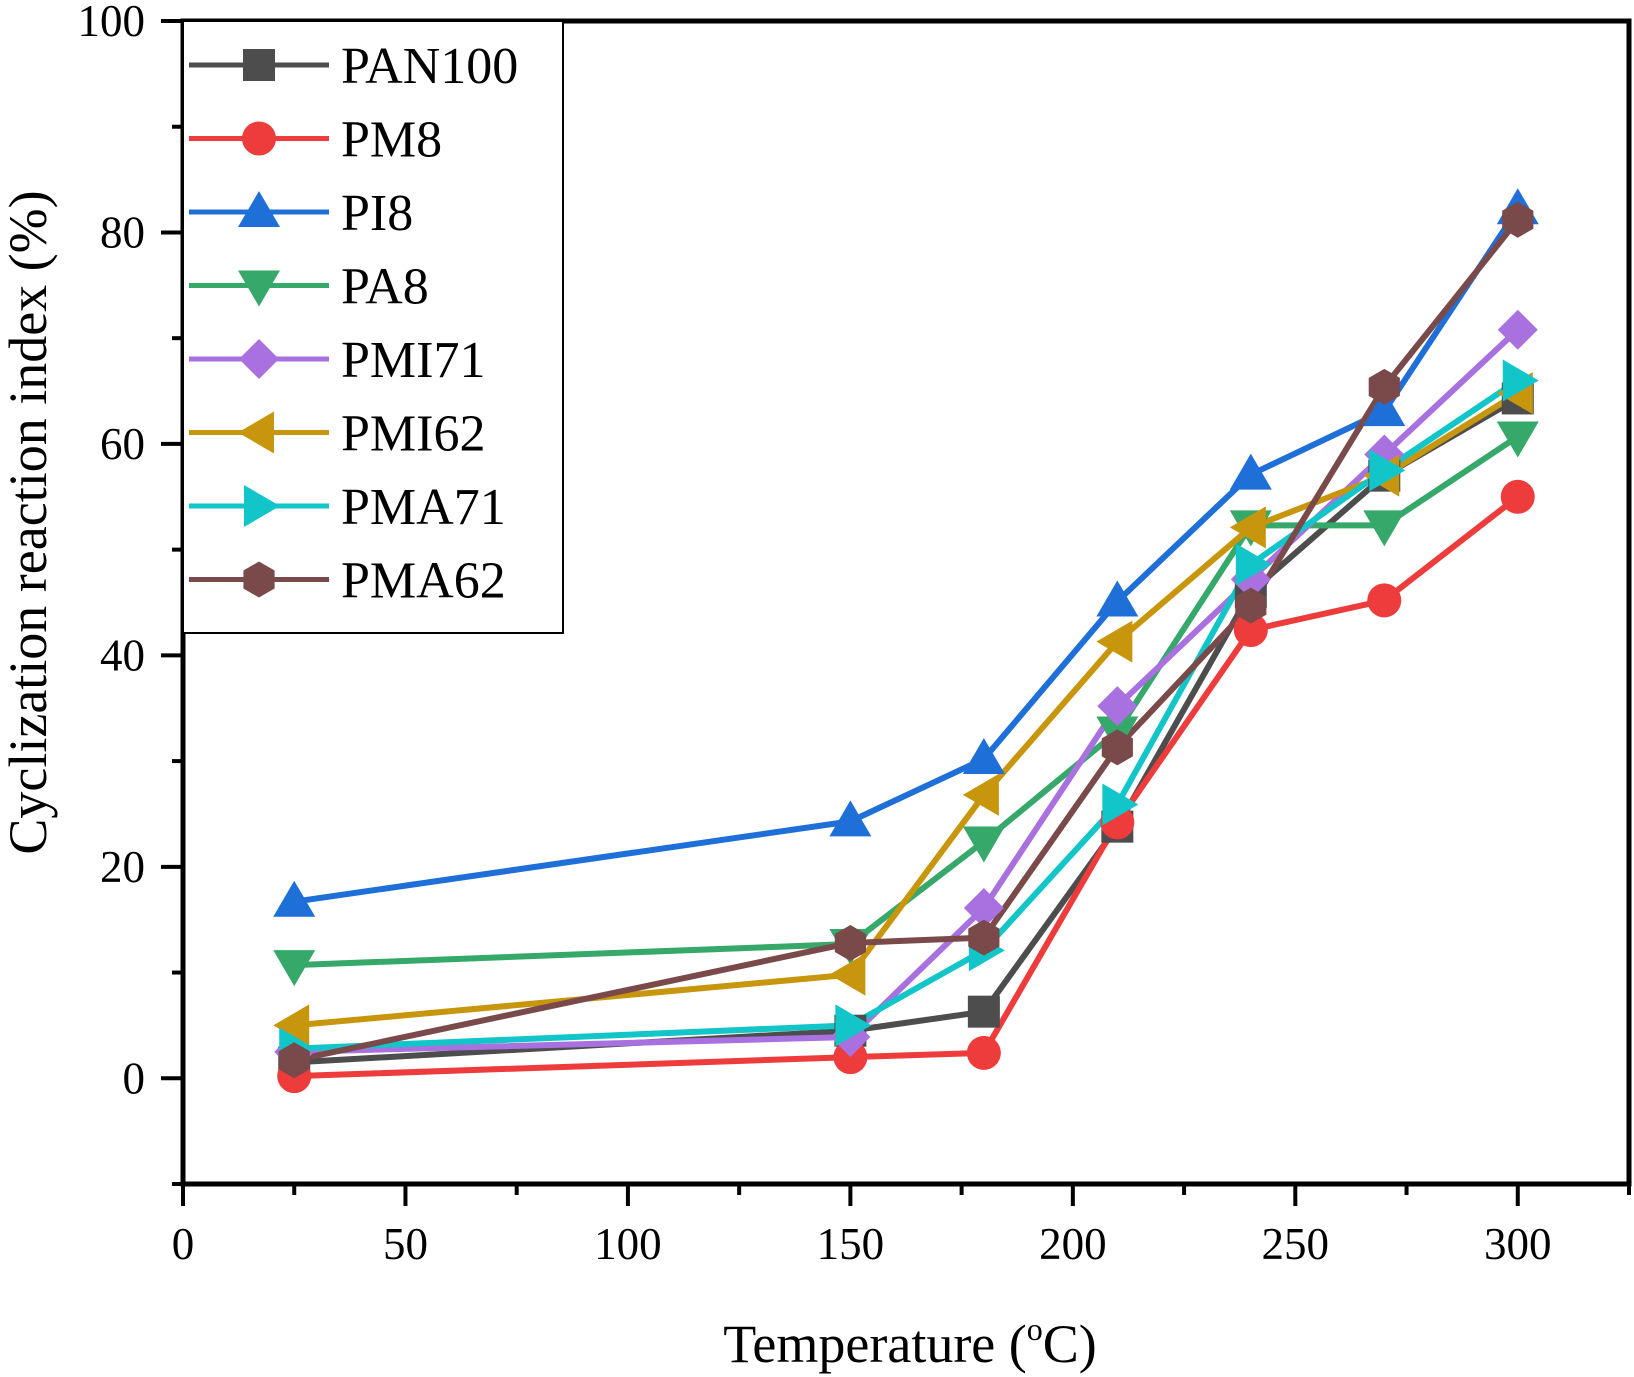  I want to click on legend-item-pma62: PMA62, so click(347, 581).